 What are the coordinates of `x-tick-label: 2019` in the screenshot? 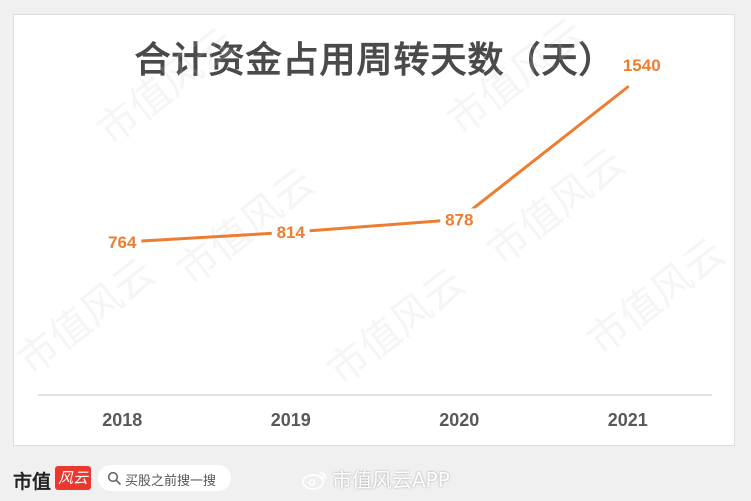 It's located at (291, 420).